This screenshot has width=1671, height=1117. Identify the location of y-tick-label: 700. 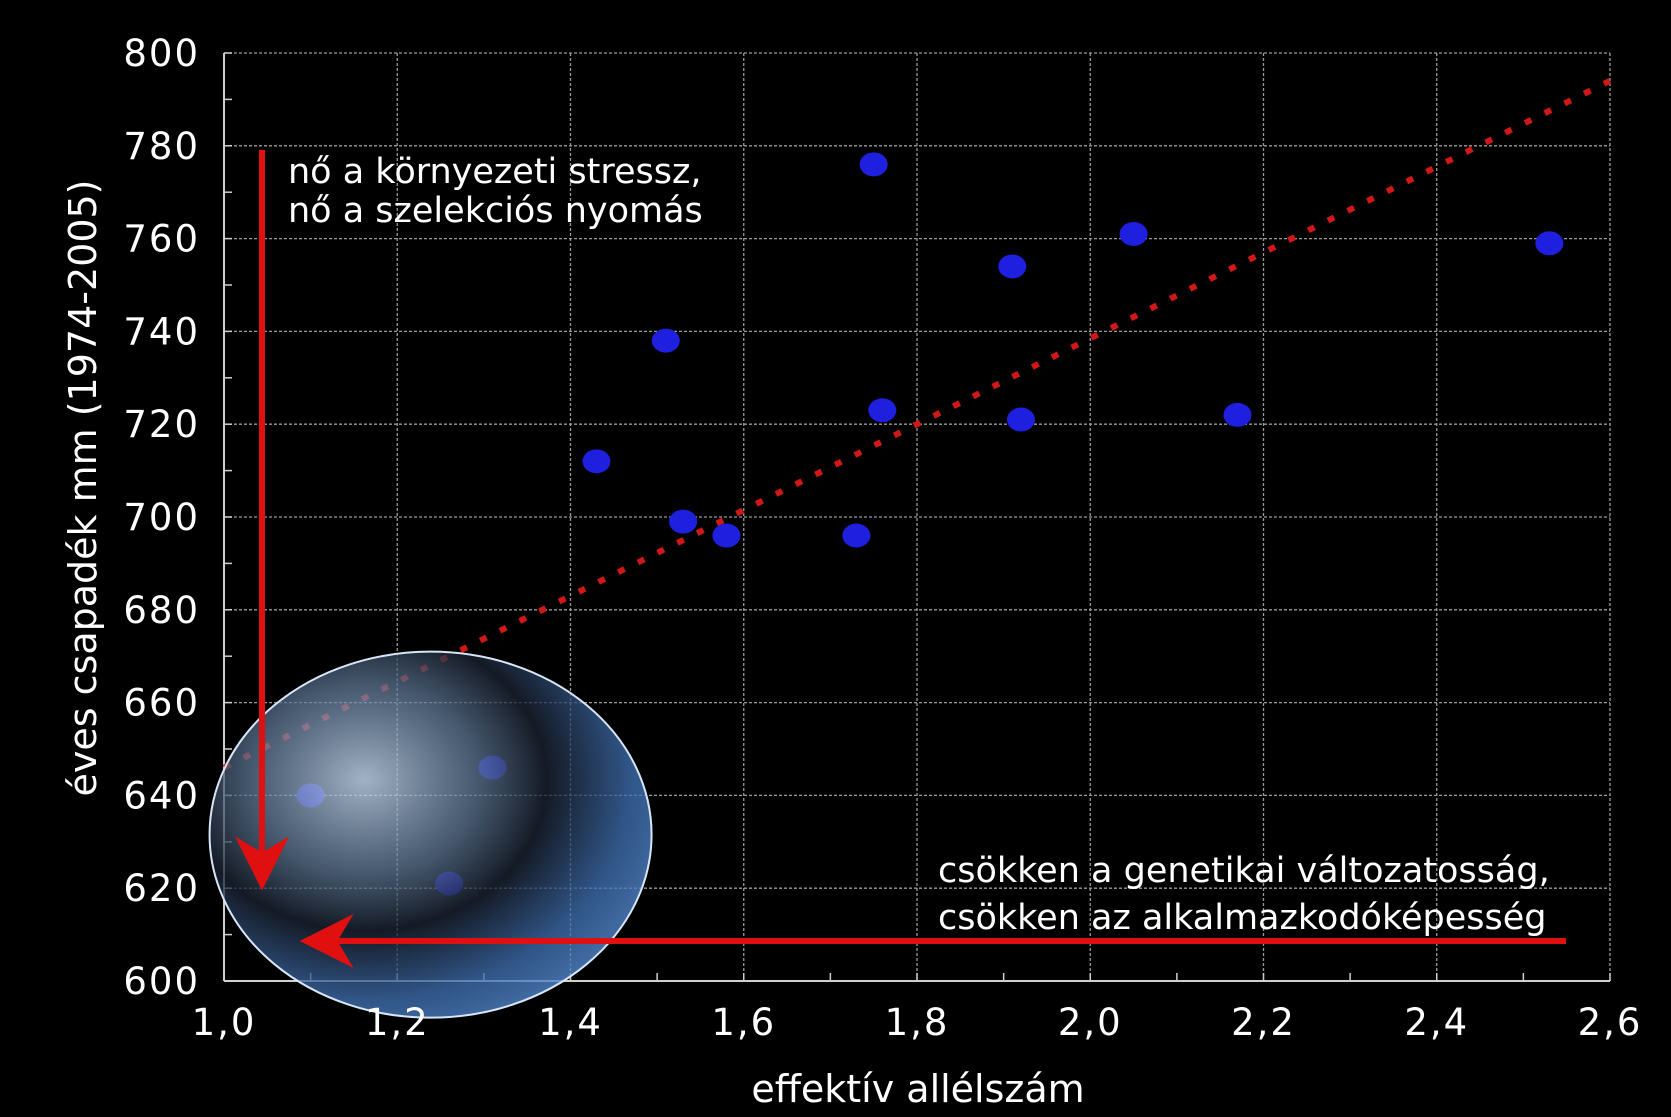
(161, 517).